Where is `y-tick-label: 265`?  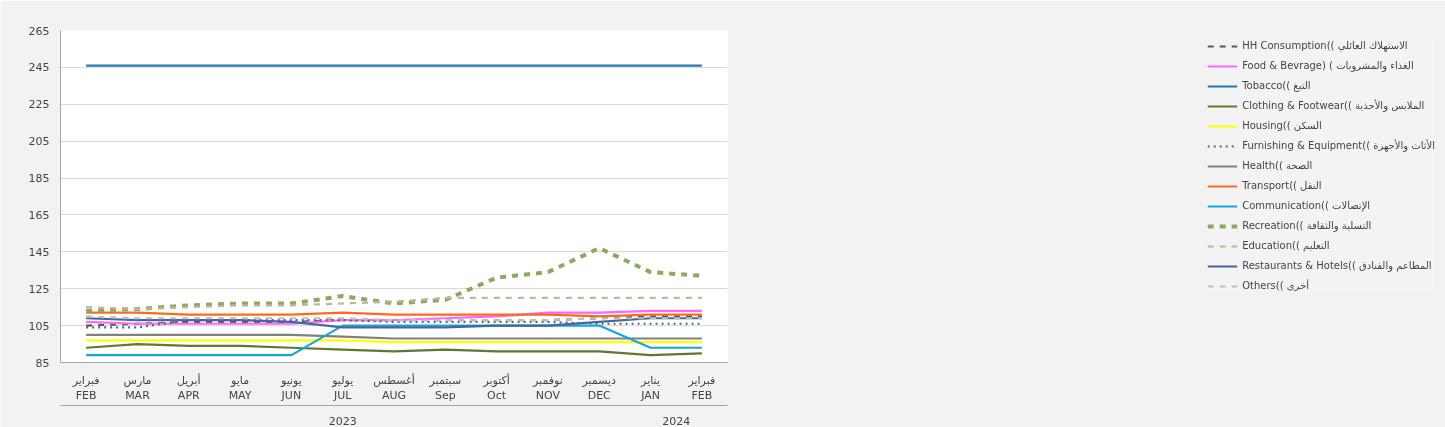
y-tick-label: 265 is located at coordinates (39, 31).